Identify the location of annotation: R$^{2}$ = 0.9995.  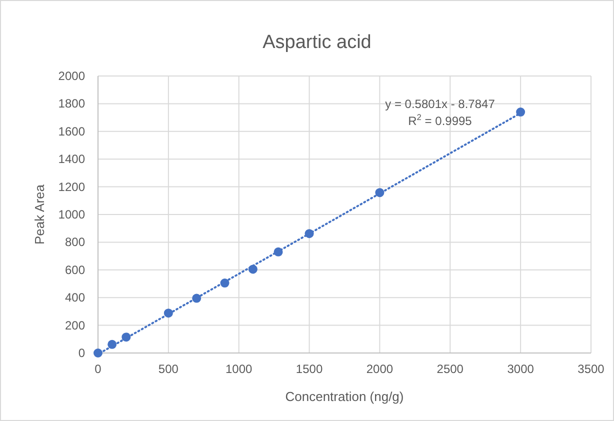
(440, 120).